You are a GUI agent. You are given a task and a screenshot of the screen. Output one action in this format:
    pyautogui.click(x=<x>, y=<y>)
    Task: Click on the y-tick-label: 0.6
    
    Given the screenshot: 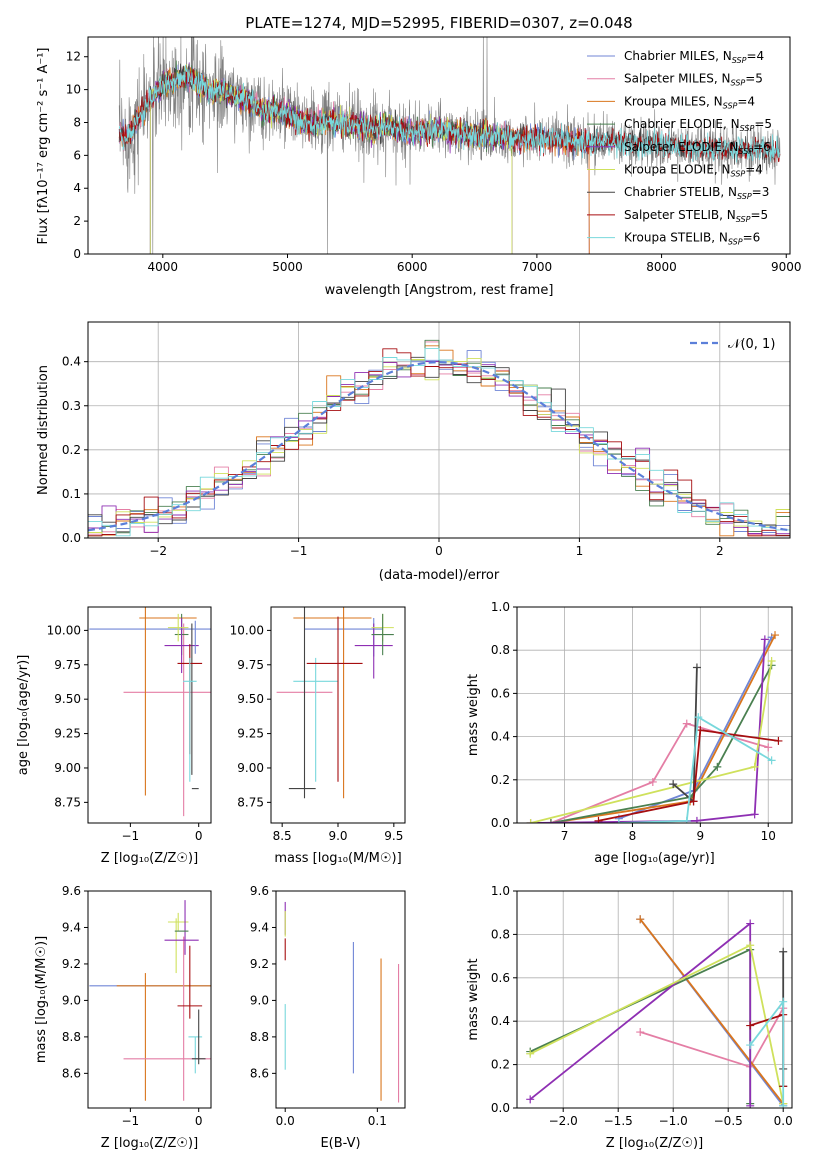 What is the action you would take?
    pyautogui.click(x=500, y=978)
    